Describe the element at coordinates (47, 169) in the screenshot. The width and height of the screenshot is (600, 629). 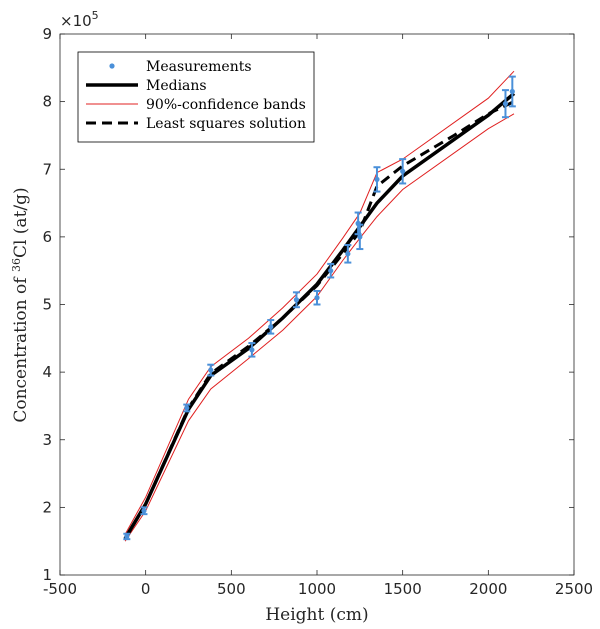
I see `y-tick-label: 7` at that location.